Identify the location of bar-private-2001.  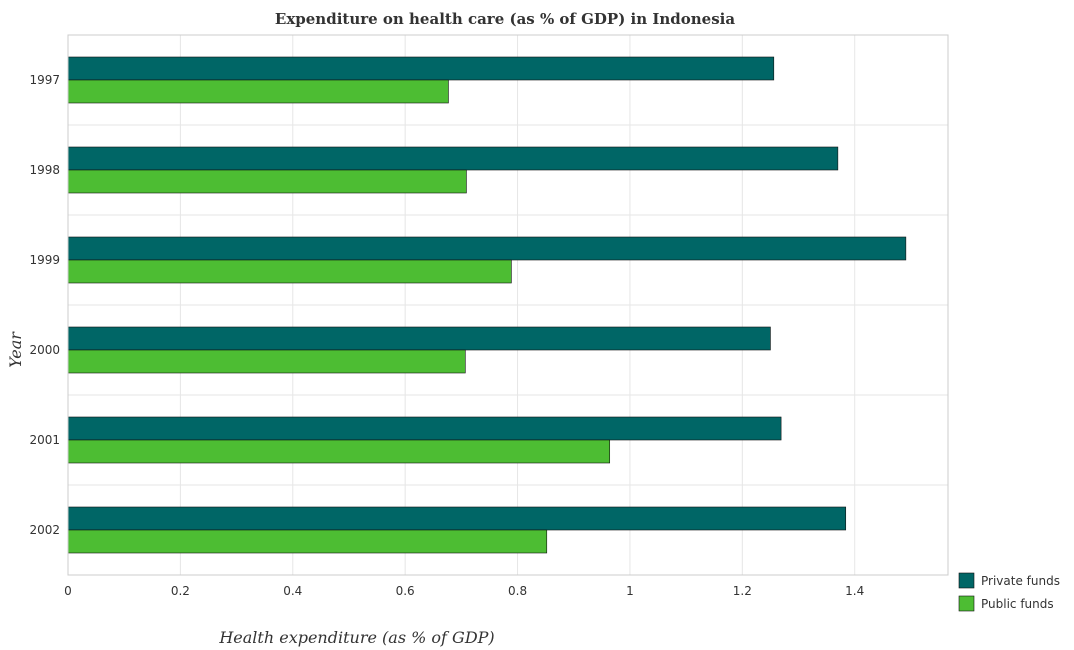
(424, 428).